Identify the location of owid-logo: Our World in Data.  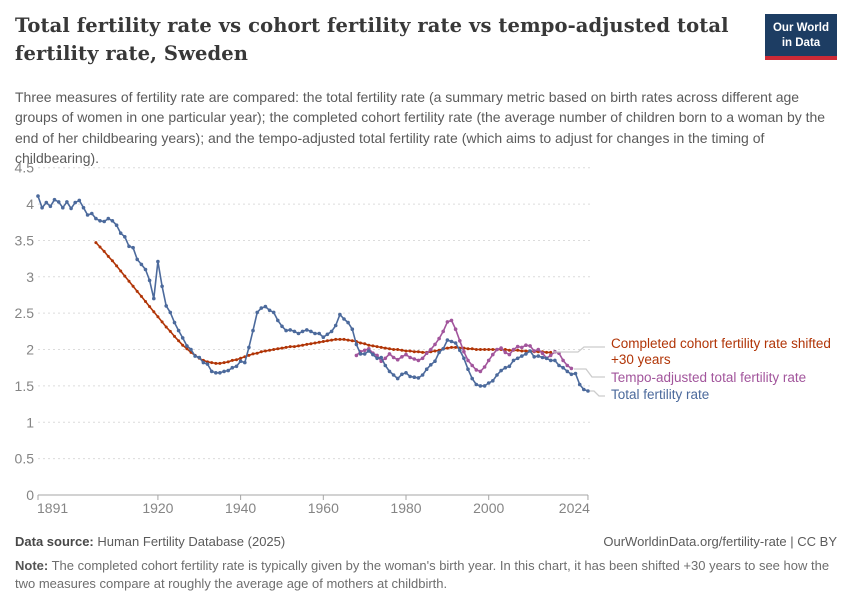
(801, 37).